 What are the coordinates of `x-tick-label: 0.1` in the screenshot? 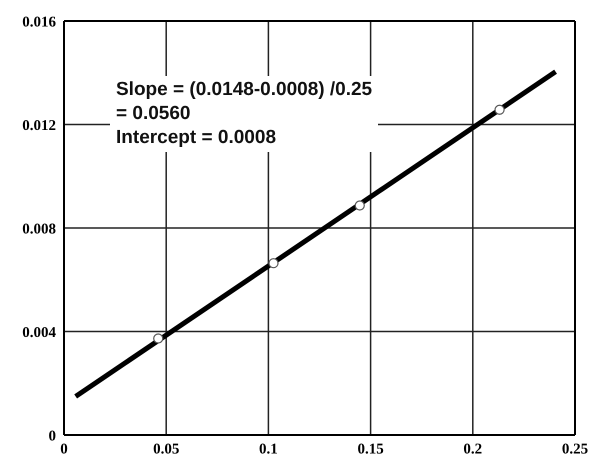 It's located at (268, 450).